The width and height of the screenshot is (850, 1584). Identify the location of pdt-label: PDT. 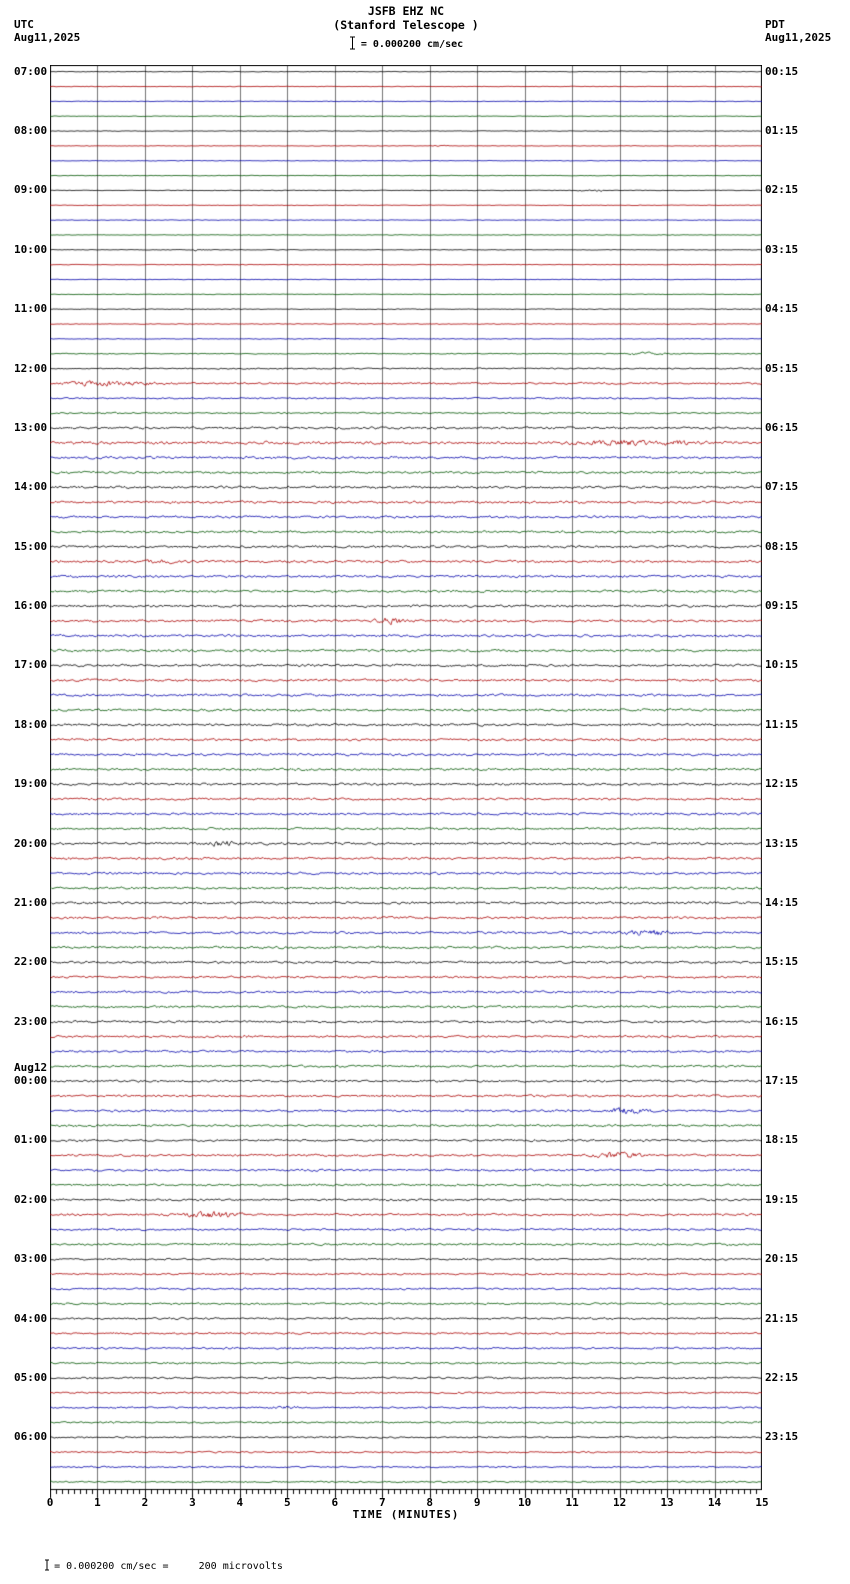
(775, 24).